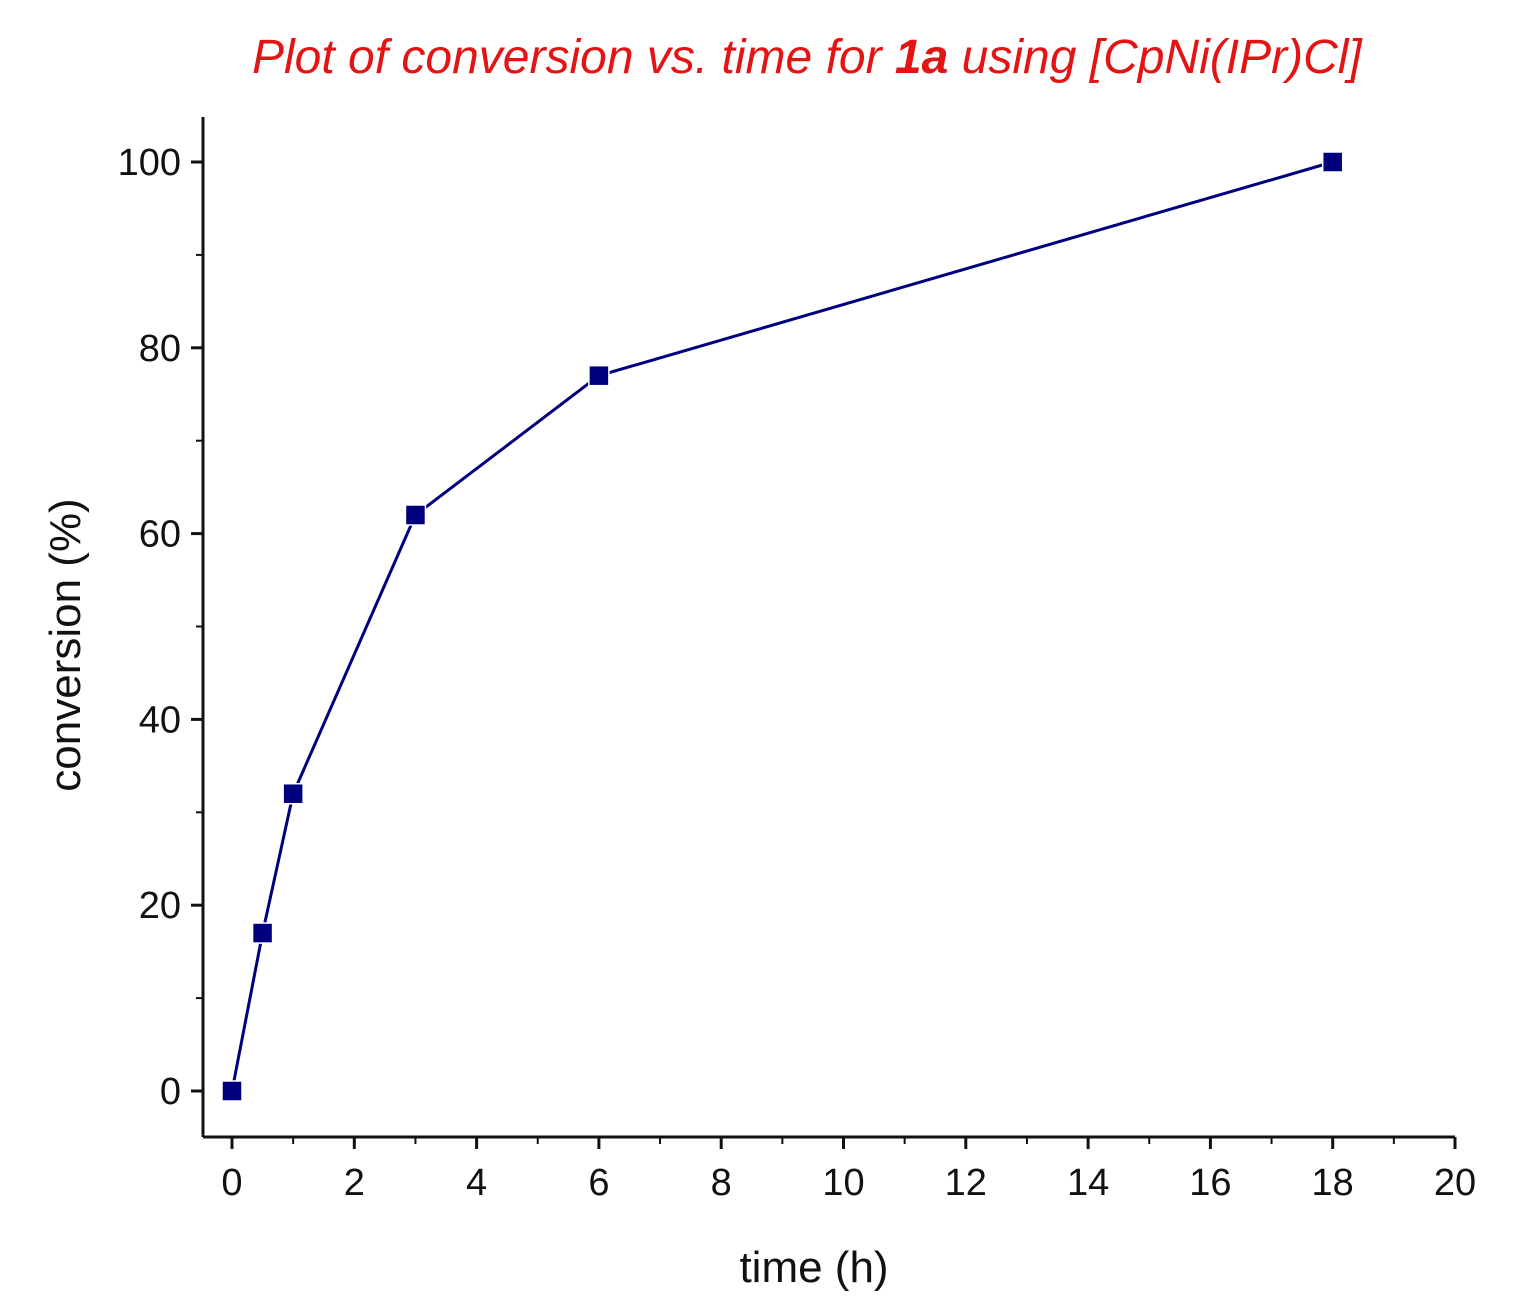  What do you see at coordinates (354, 1183) in the screenshot?
I see `x-tick-label: 2` at bounding box center [354, 1183].